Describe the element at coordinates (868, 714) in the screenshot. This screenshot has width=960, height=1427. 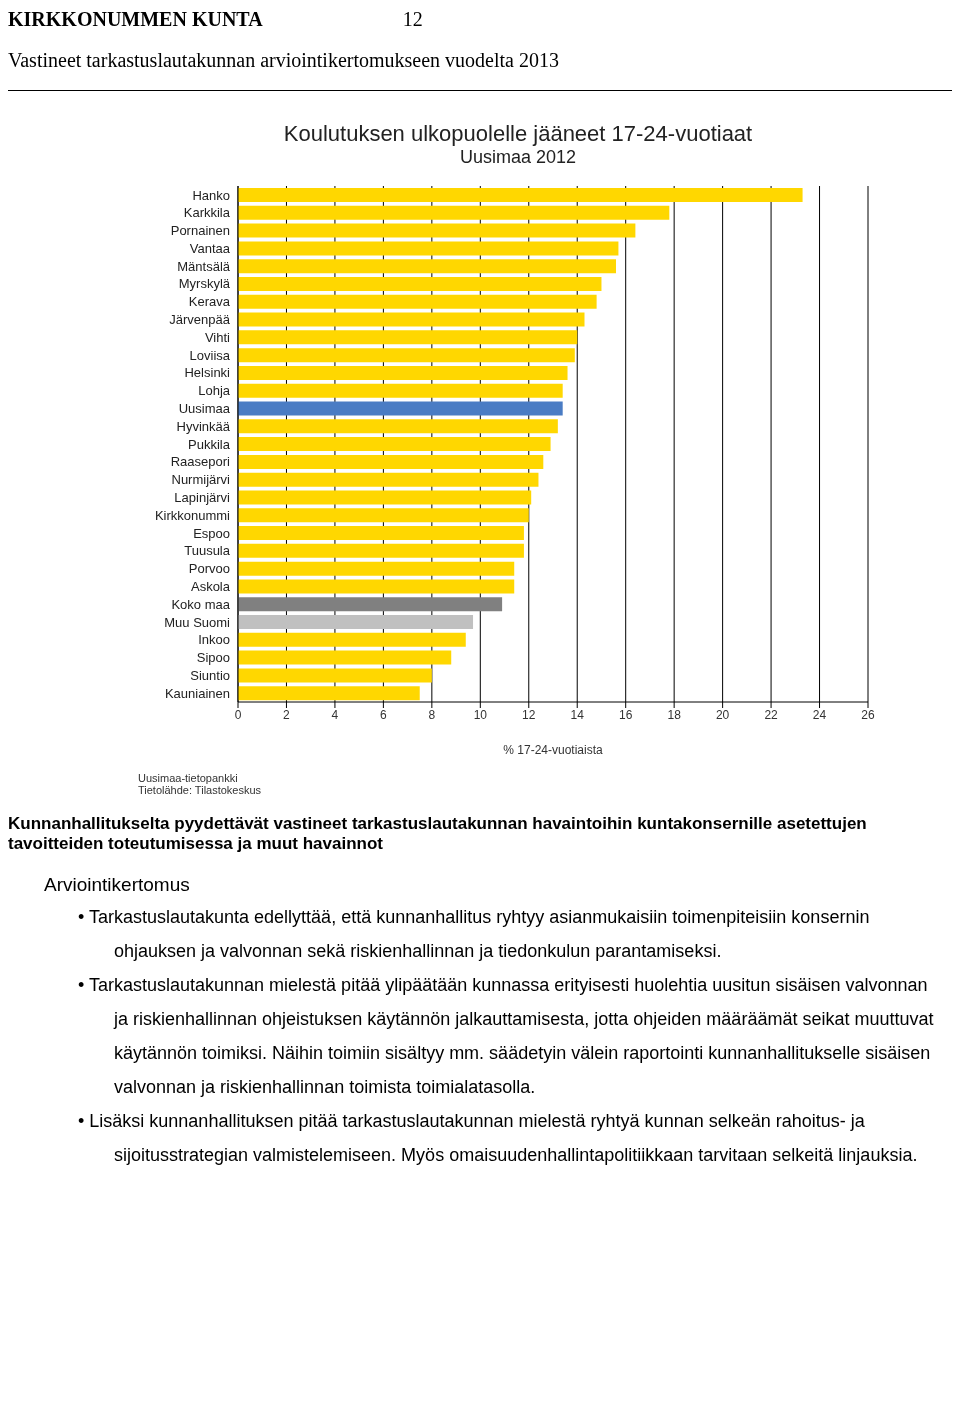
I see `x-tick-label: 26` at that location.